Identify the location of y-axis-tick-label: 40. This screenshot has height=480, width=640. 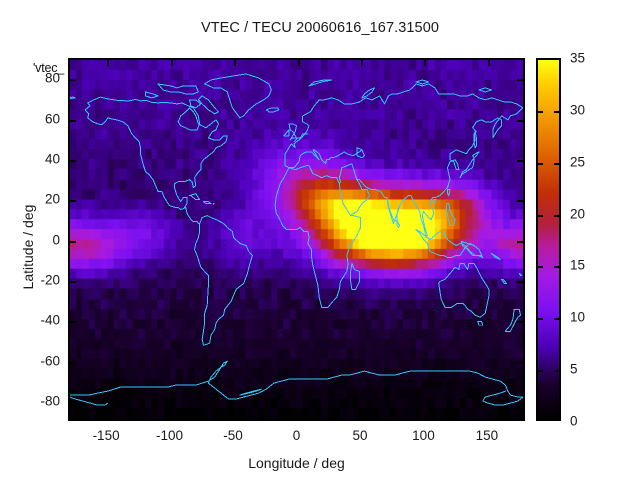
(52, 159).